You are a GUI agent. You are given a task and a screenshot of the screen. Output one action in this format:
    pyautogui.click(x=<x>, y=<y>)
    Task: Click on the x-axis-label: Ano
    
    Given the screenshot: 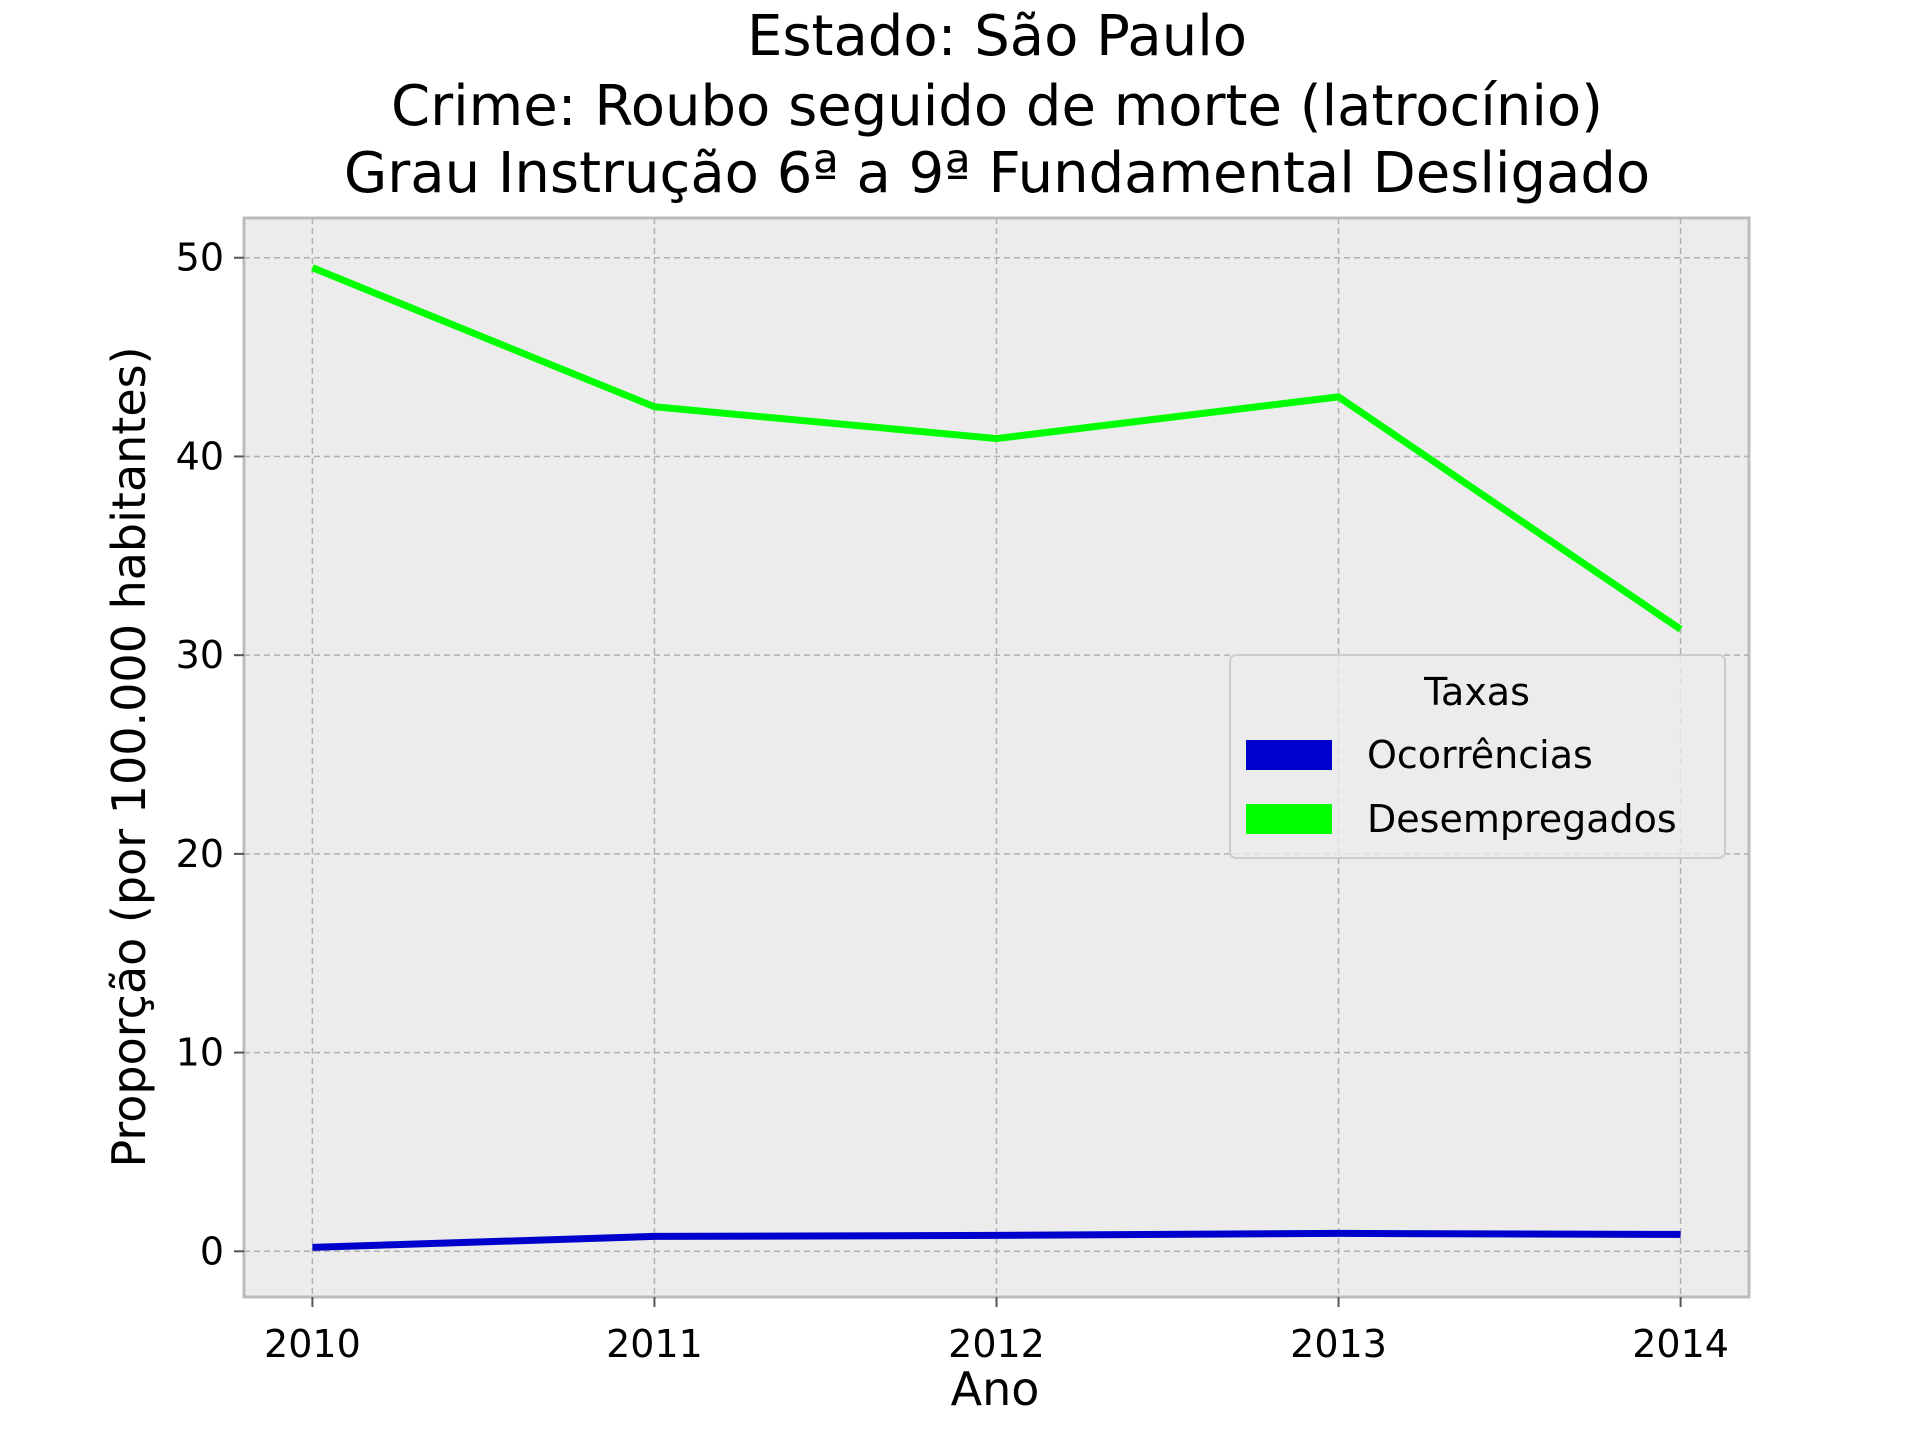 What is the action you would take?
    pyautogui.click(x=995, y=1389)
    